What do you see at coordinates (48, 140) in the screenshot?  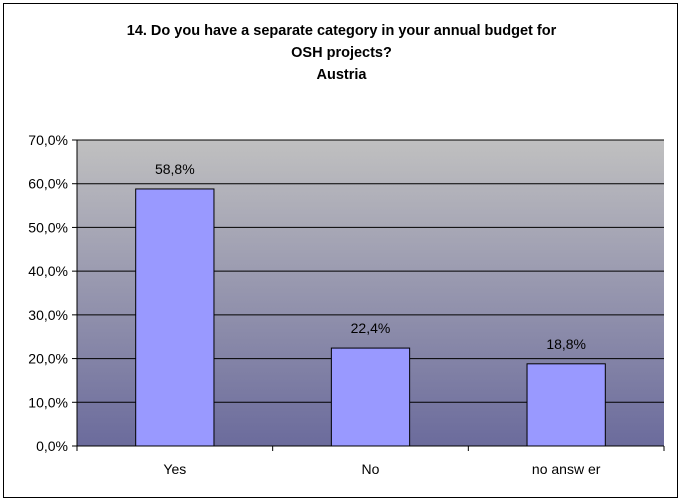 I see `y-tick-label: 70,0%` at bounding box center [48, 140].